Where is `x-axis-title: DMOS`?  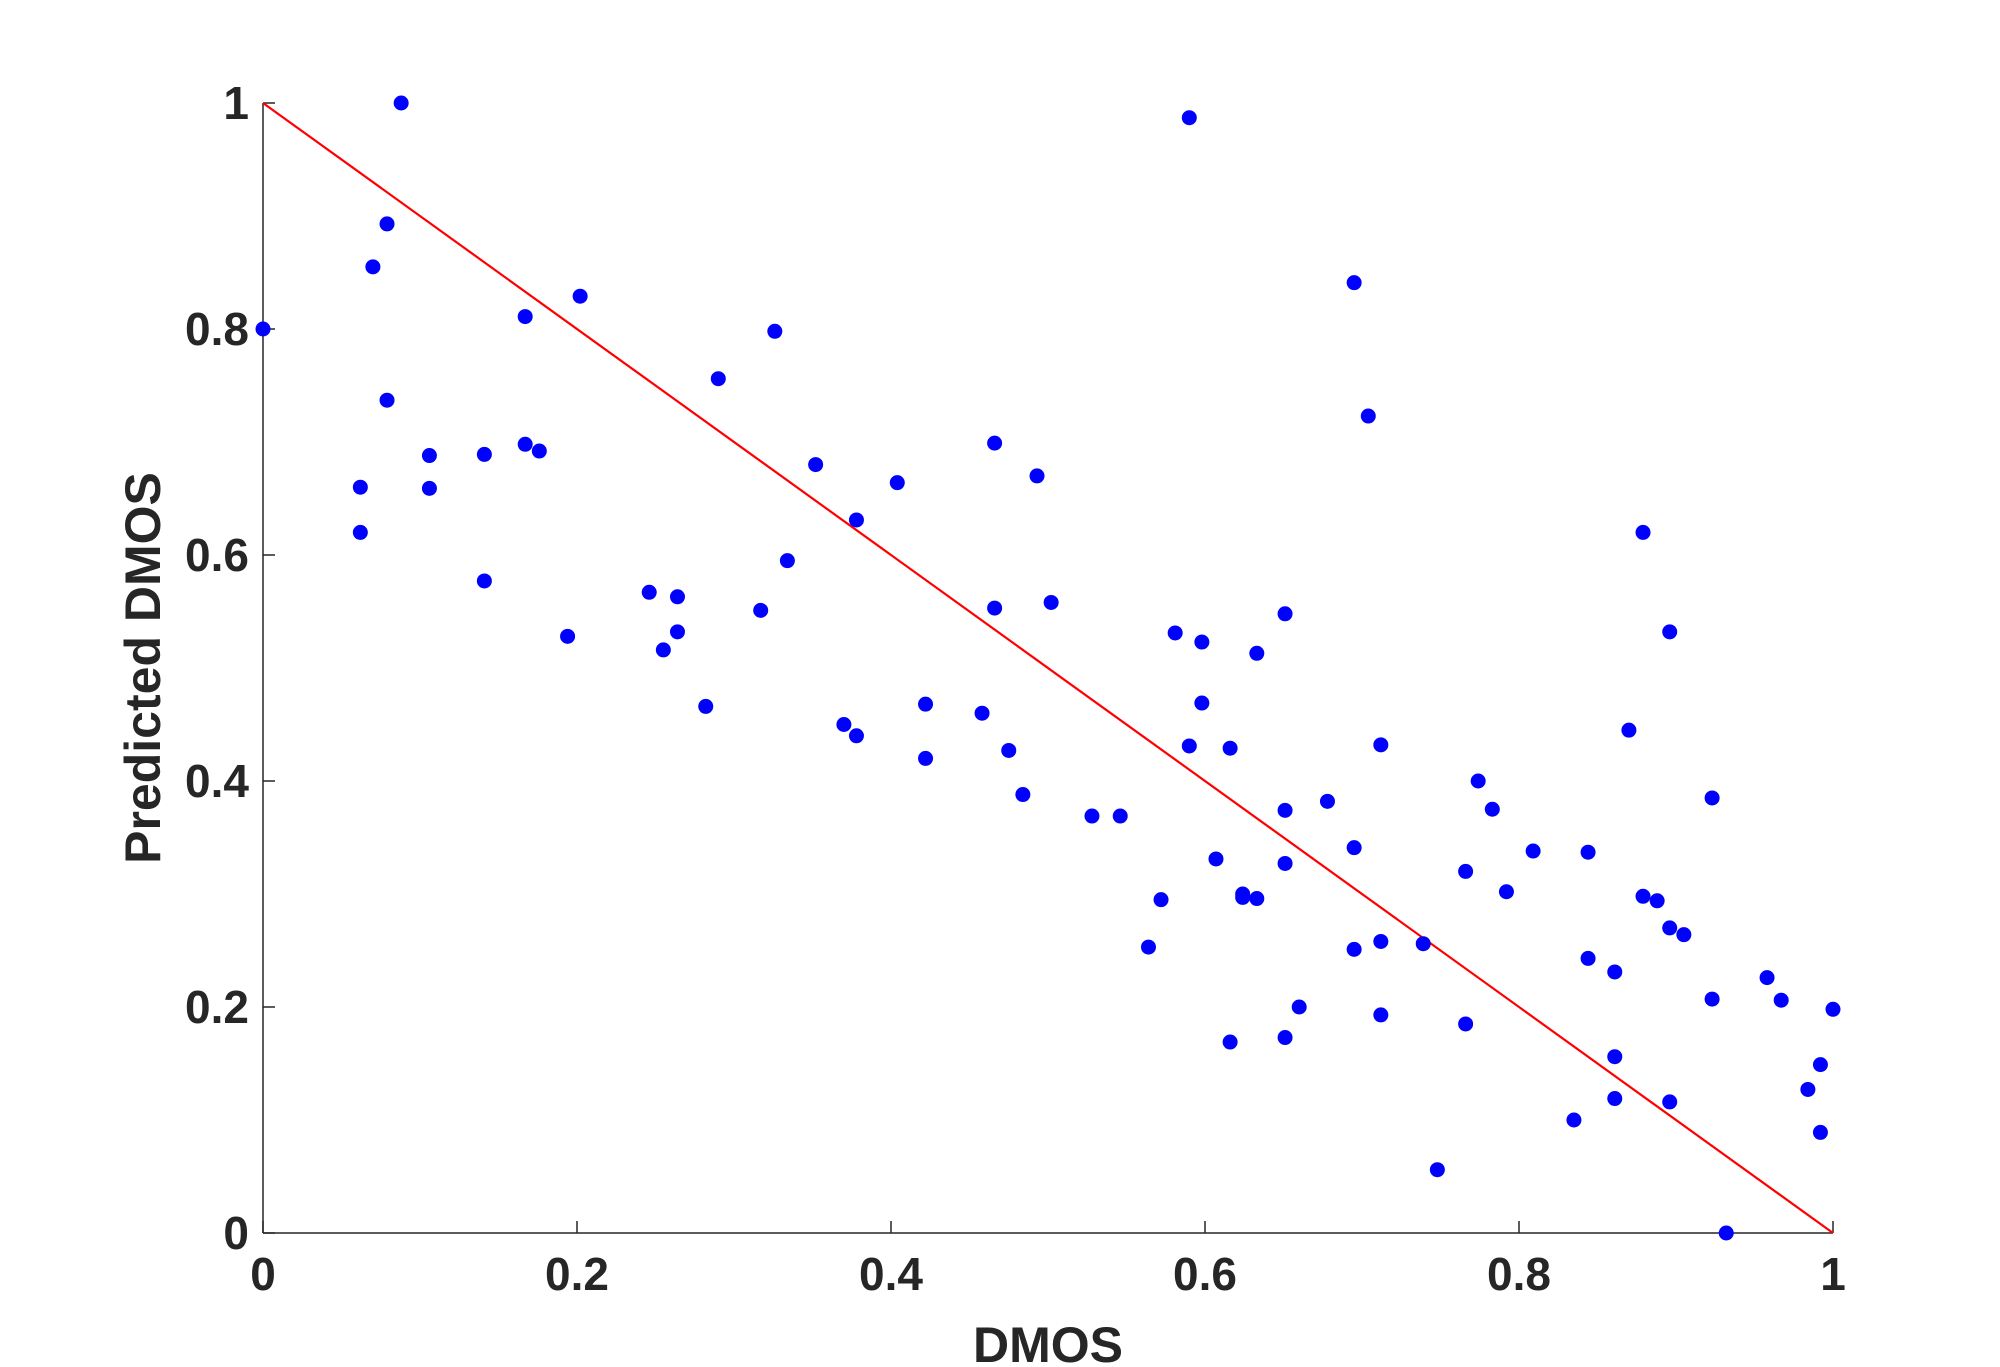
x-axis-title: DMOS is located at coordinates (1048, 1342).